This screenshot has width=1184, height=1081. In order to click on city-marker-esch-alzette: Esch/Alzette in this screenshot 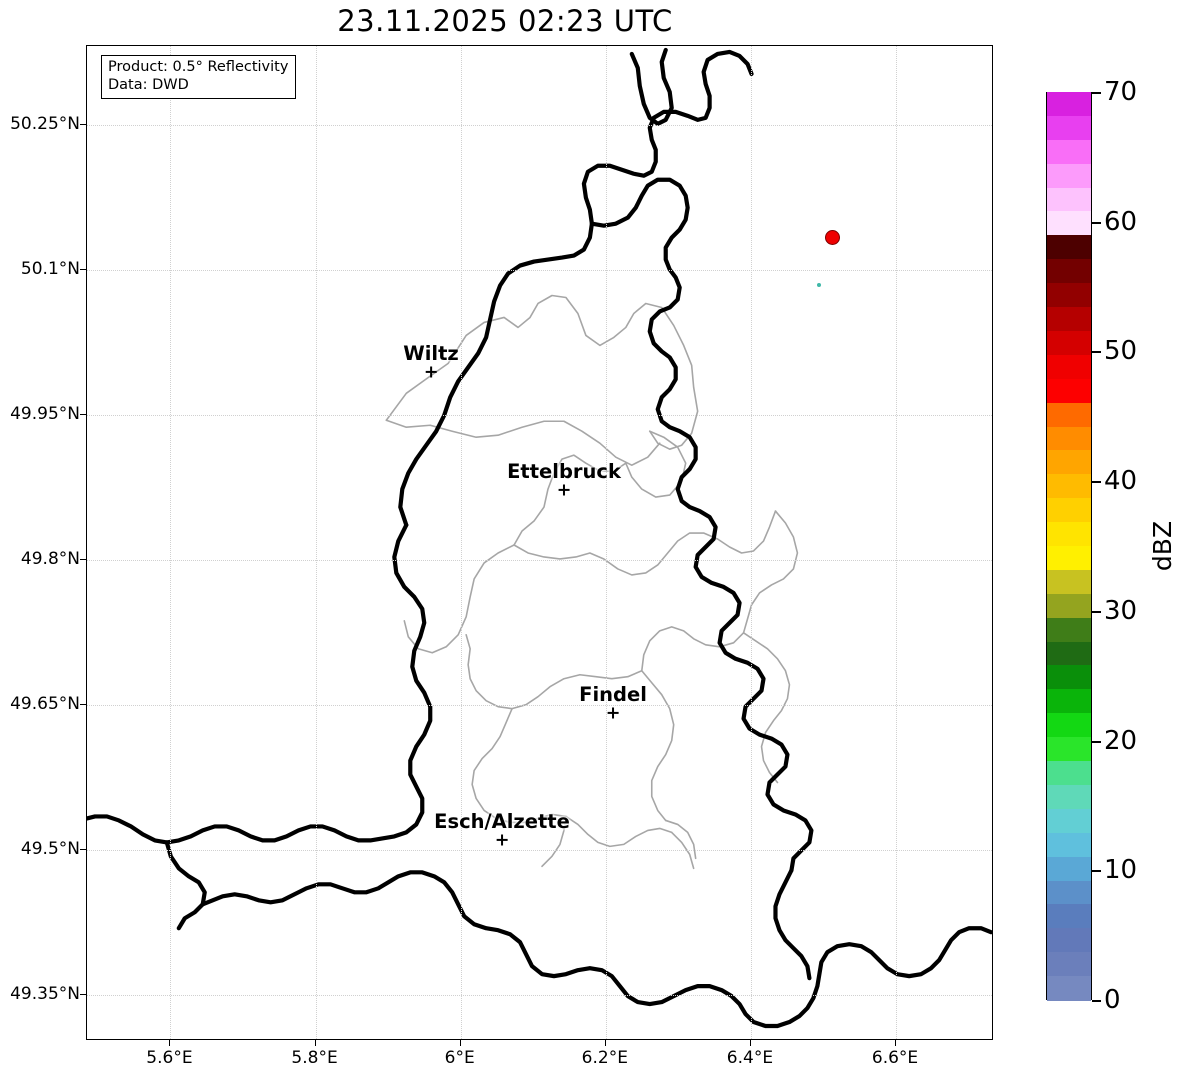, I will do `click(502, 828)`.